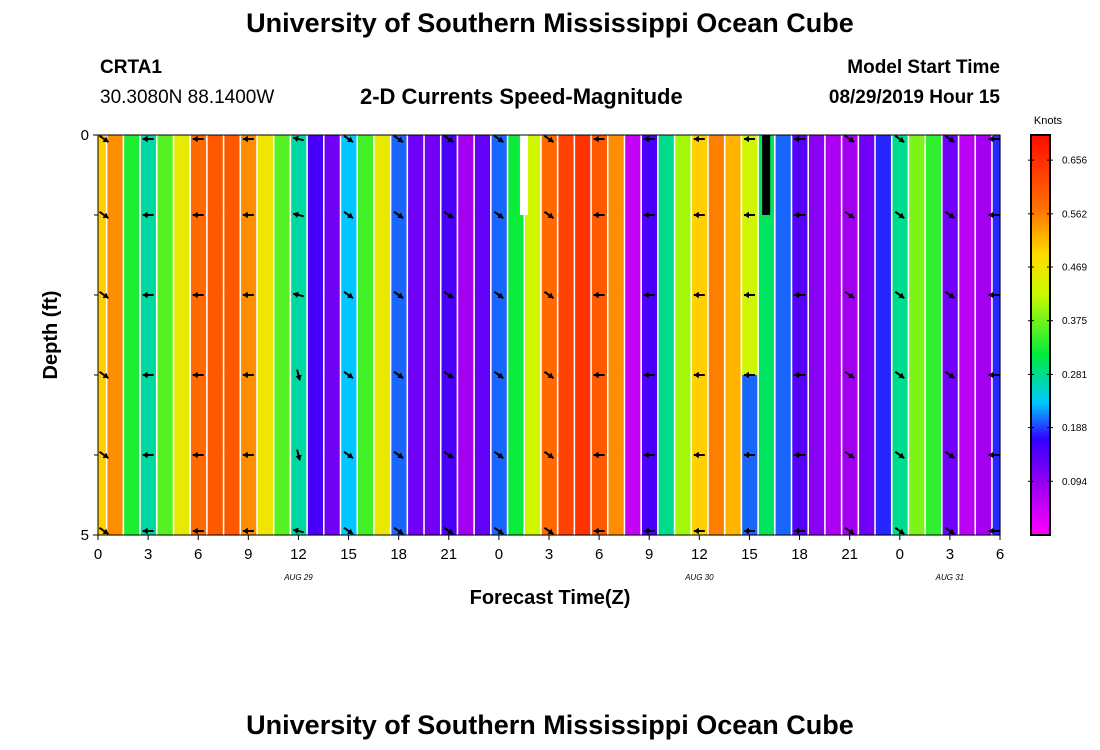 This screenshot has width=1100, height=750. Describe the element at coordinates (187, 97) in the screenshot. I see `station-coords: 30.3080N 88.1400W` at that location.